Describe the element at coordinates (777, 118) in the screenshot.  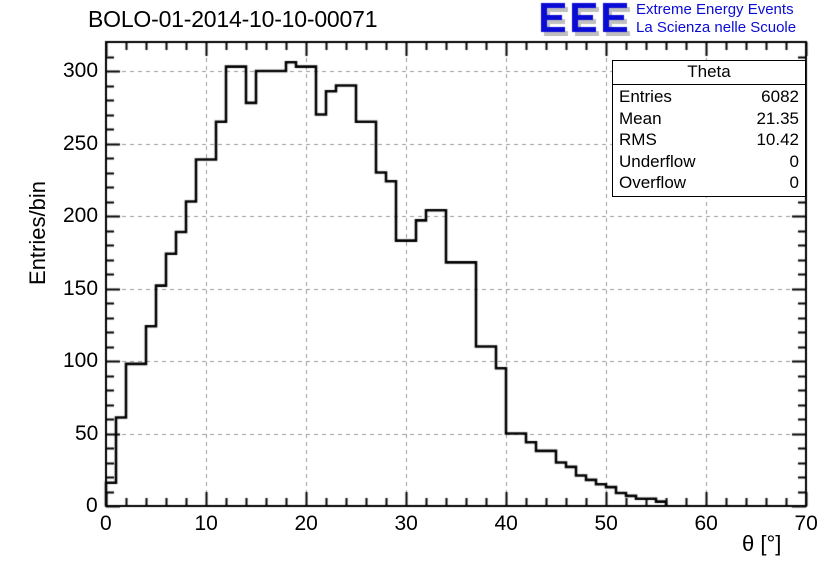
I see `stats-row-value: 21.35` at that location.